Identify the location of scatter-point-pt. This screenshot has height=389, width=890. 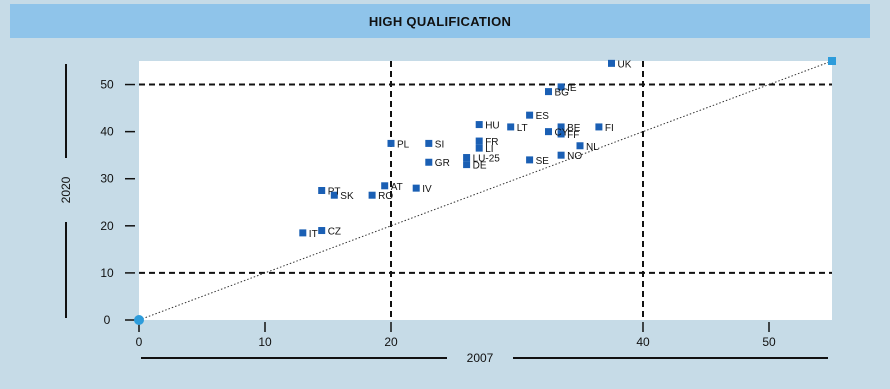
(322, 190).